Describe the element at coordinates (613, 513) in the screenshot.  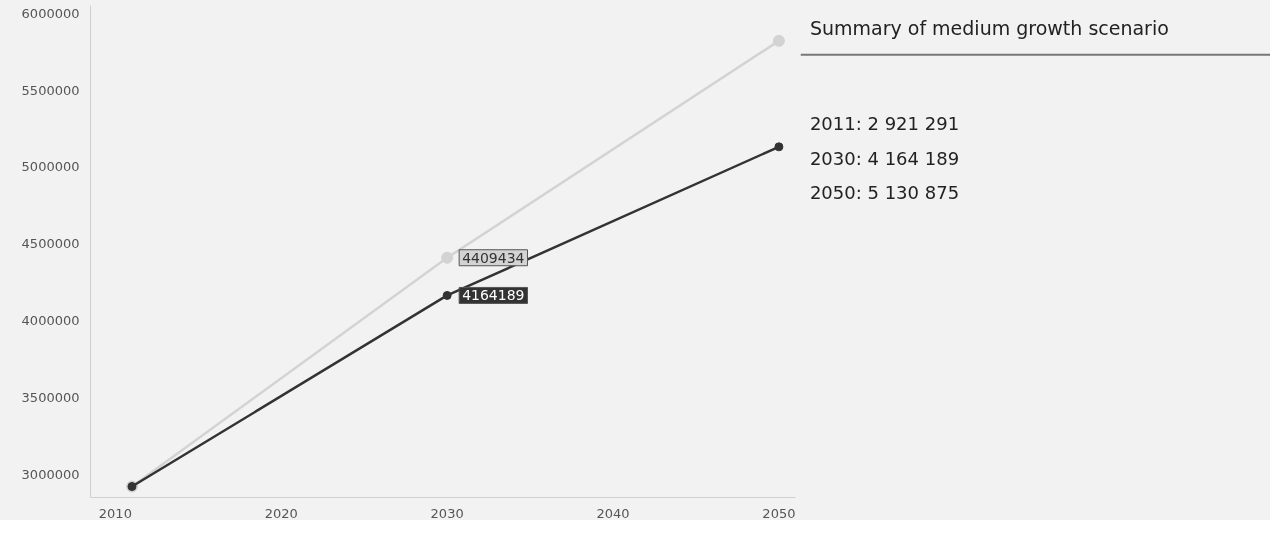
I see `x-tick-label: 2040` at that location.